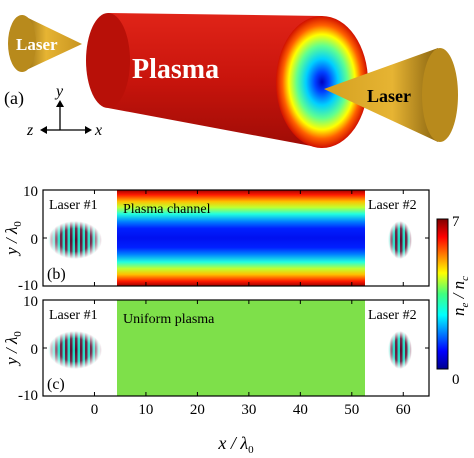 This screenshot has width=474, height=458. Describe the element at coordinates (30, 130) in the screenshot. I see `axis-label-z-schematic: z` at that location.